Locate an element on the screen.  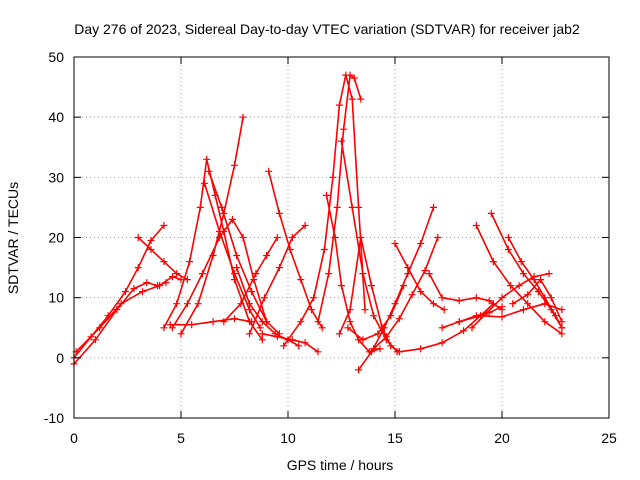
x-tick-label: 20 is located at coordinates (502, 438).